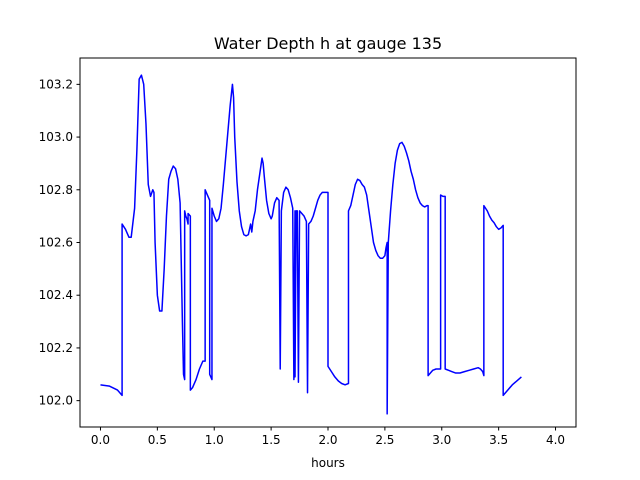 The height and width of the screenshot is (480, 640). Describe the element at coordinates (498, 440) in the screenshot. I see `x-tick-label: 3.5` at that location.